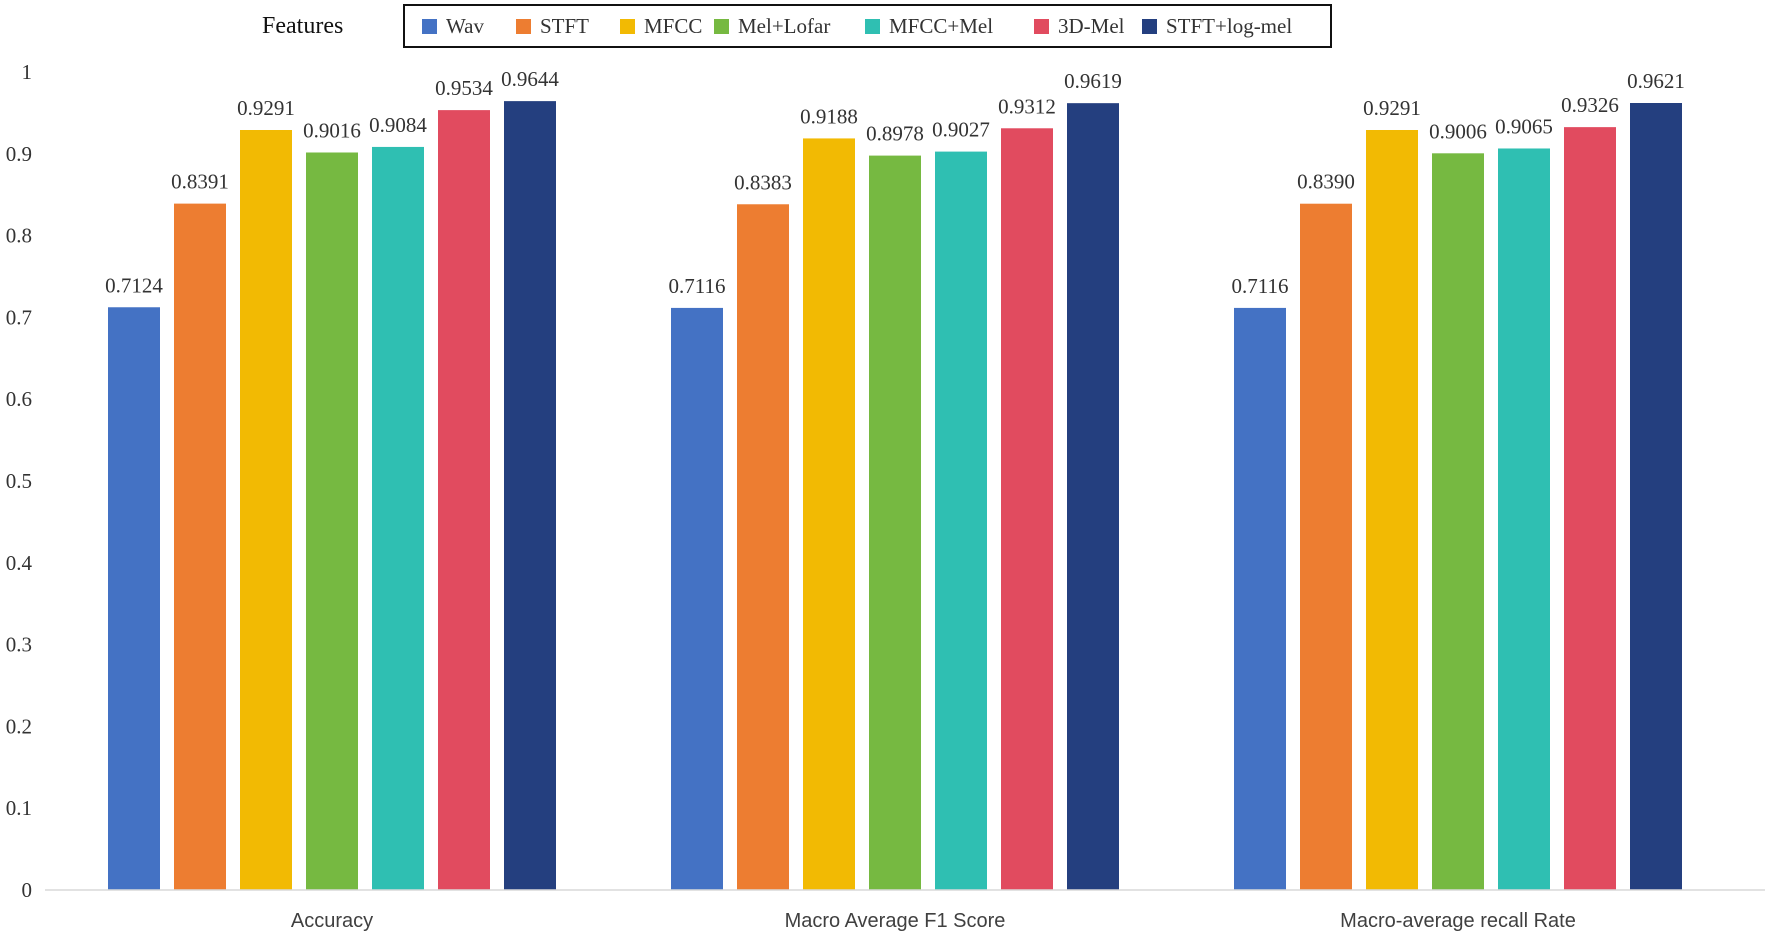 The height and width of the screenshot is (950, 1770). What do you see at coordinates (763, 182) in the screenshot?
I see `data-label: 0.8383` at bounding box center [763, 182].